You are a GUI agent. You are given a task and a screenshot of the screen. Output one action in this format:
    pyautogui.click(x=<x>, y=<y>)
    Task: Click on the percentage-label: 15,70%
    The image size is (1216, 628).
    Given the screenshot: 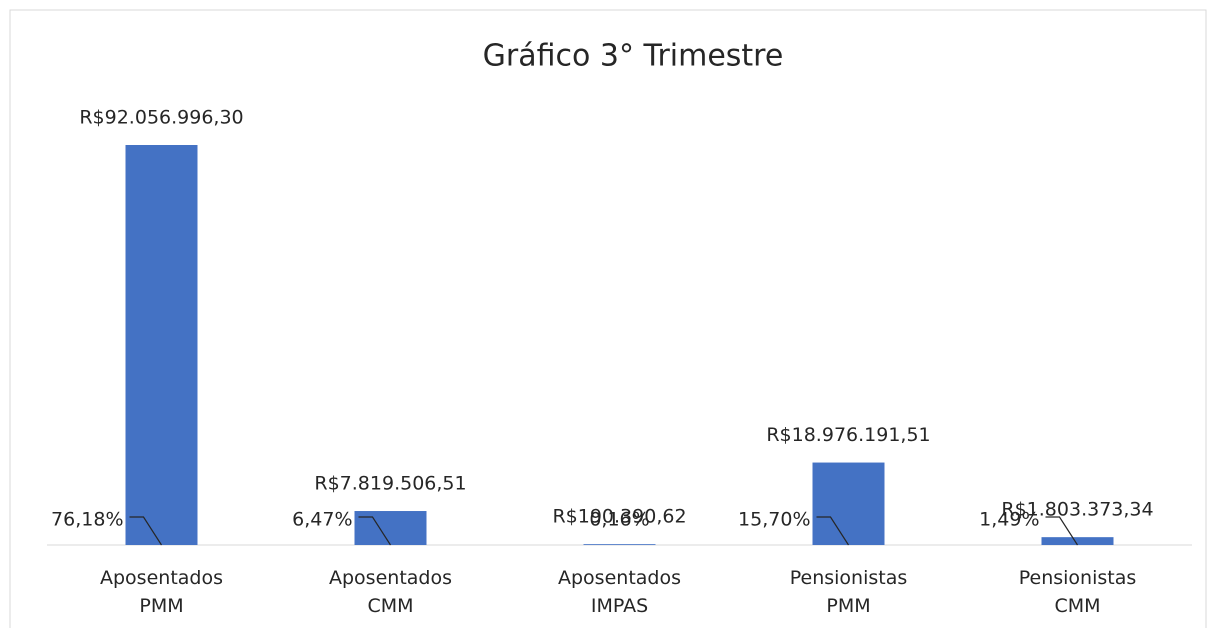 What is the action you would take?
    pyautogui.click(x=774, y=520)
    